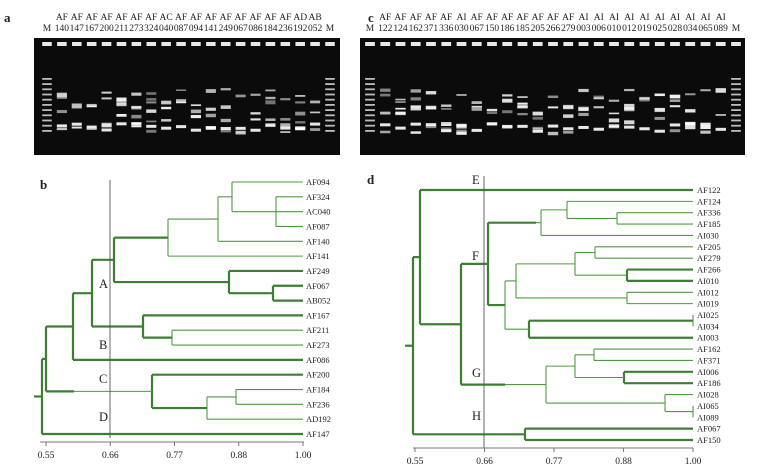 This screenshot has height=469, width=762. Describe the element at coordinates (693, 462) in the screenshot. I see `axis-tick-label: 1.00` at that location.